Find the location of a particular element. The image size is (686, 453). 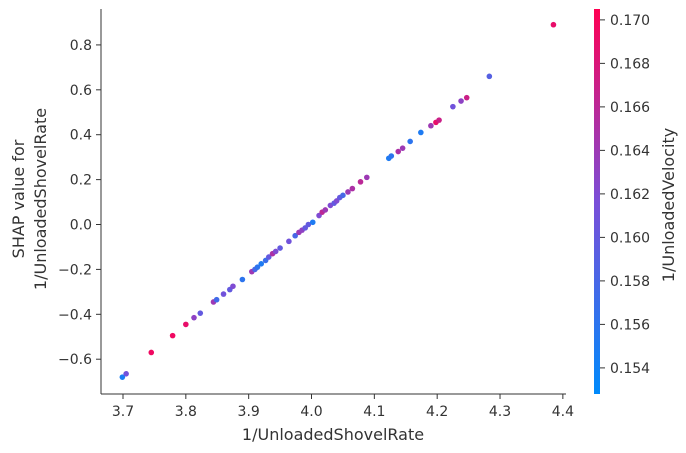

y-axis-ticks: −0.6 −0.4 −0.2 0.0 0.2 0.4 0.6 0.8 is located at coordinates (79, 203).